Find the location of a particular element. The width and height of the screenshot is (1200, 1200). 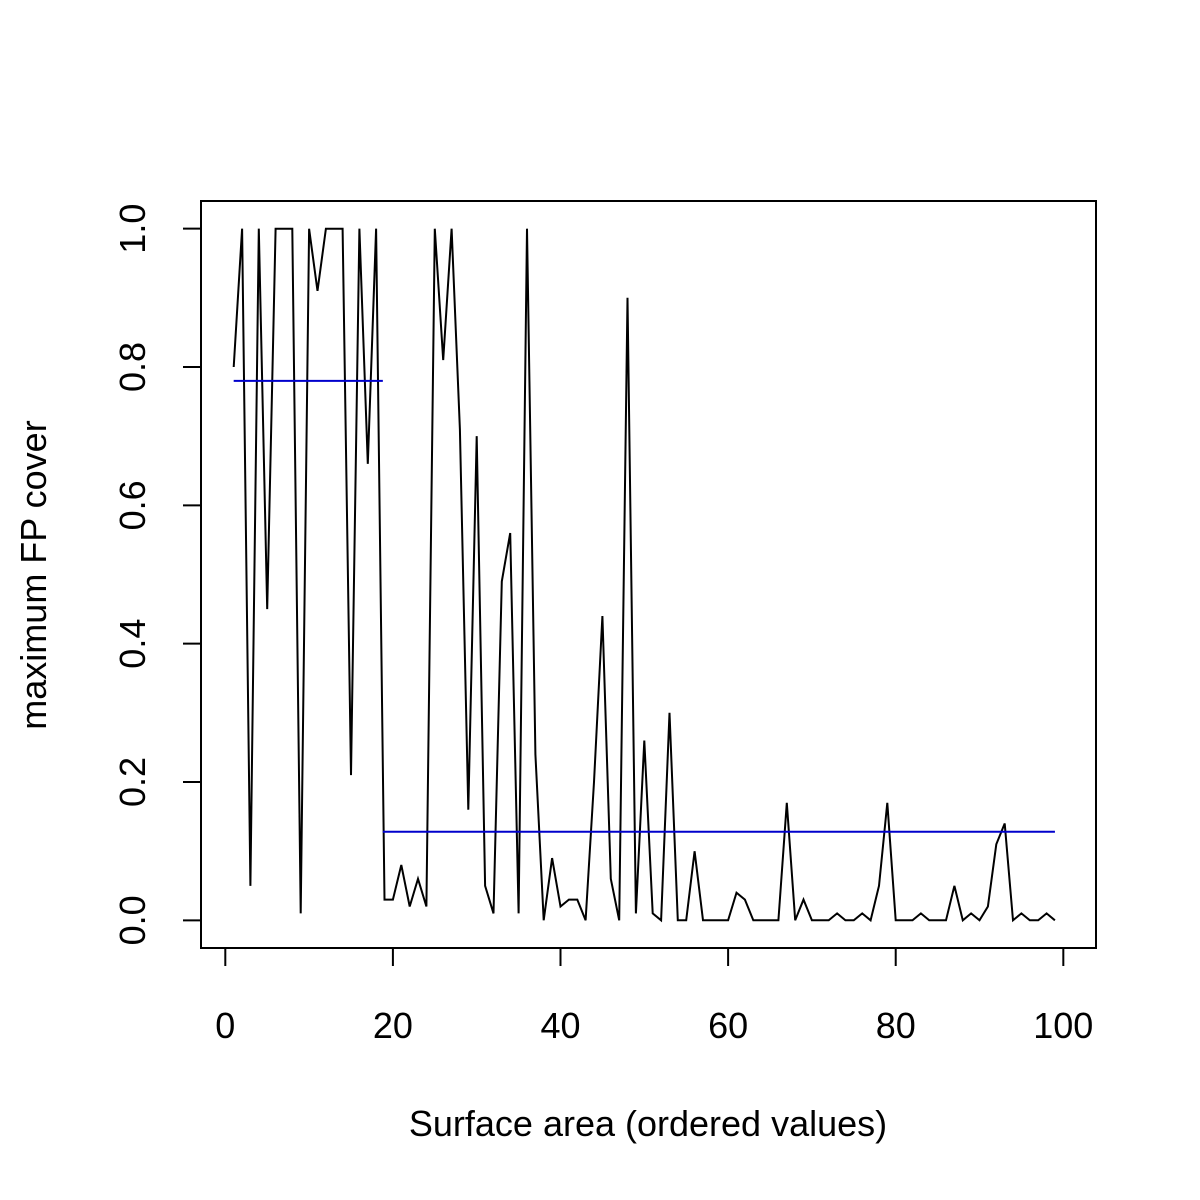

x-axis-title: Surface area (ordered values) is located at coordinates (648, 1123).